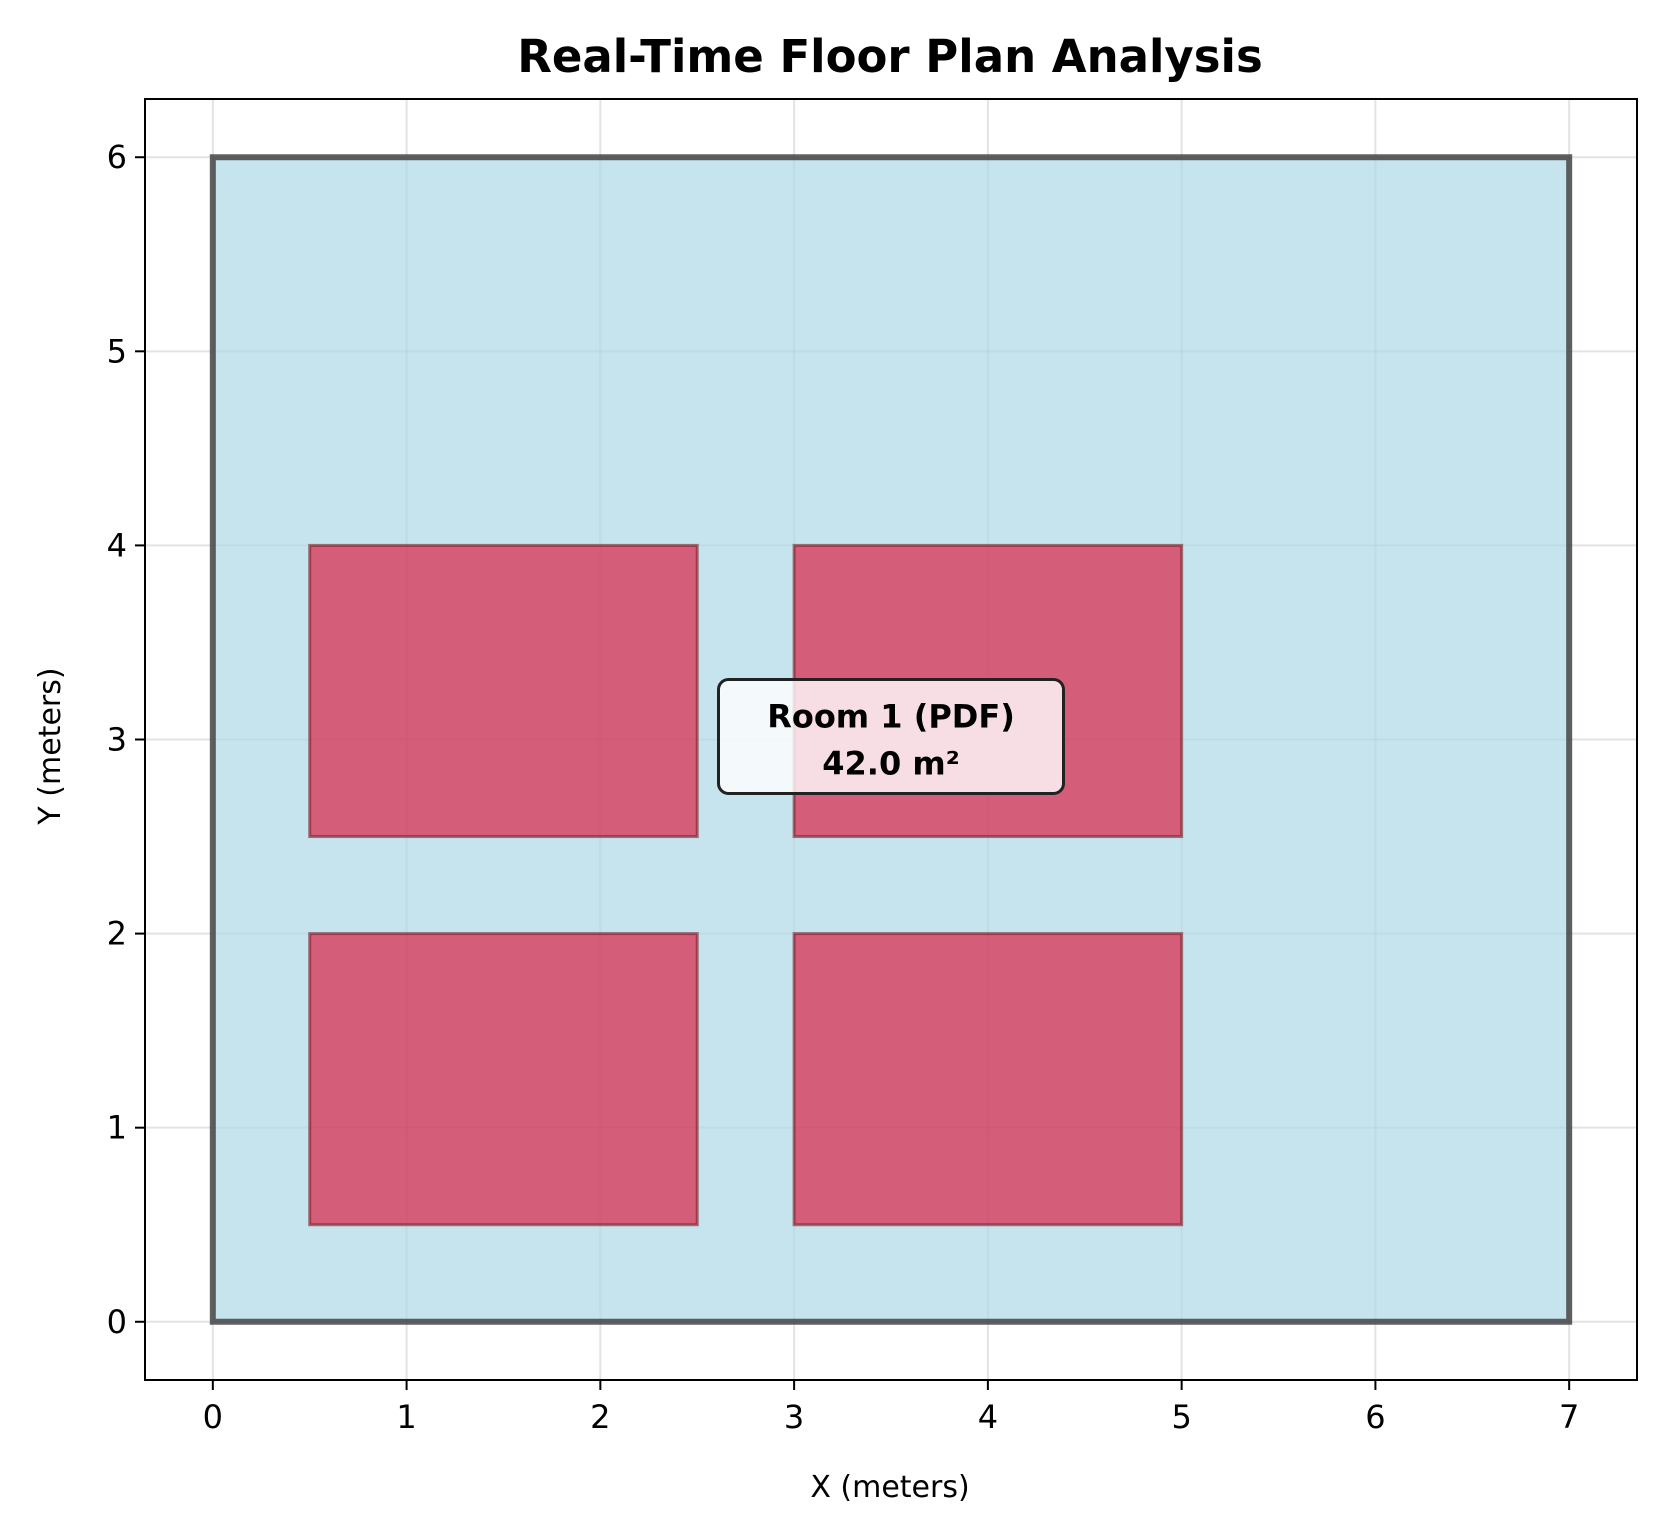 The height and width of the screenshot is (1538, 1662). Describe the element at coordinates (890, 56) in the screenshot. I see `chart-title: Real-Time Floor Plan Analysis` at that location.